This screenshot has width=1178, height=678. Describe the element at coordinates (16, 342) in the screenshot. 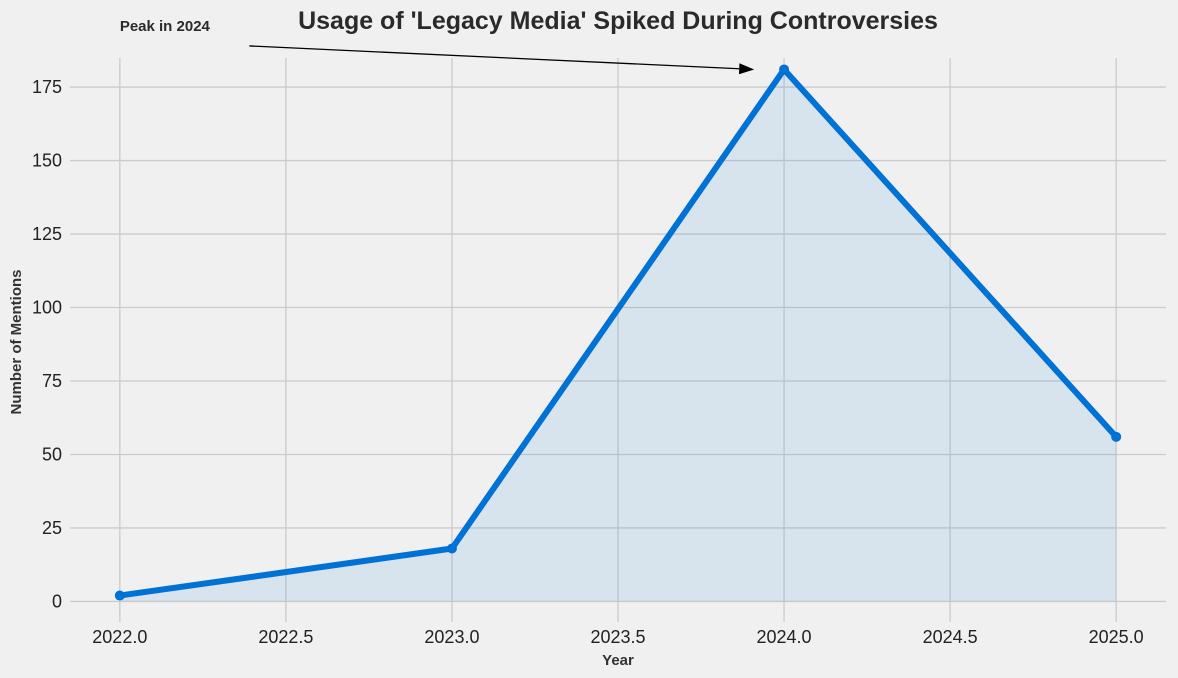

I see `y-axis-label: Number of Mentions` at that location.